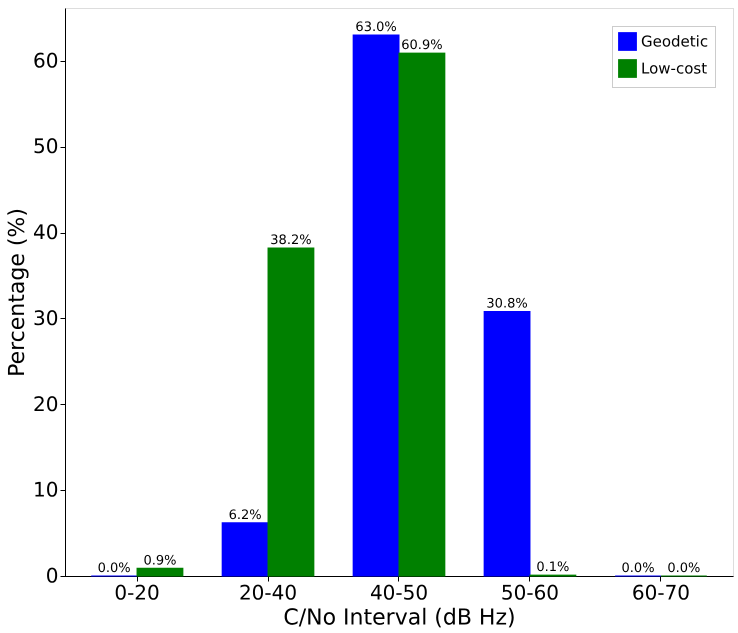 This screenshot has width=738, height=633. Describe the element at coordinates (530, 592) in the screenshot. I see `x-tick-label: 50-60` at that location.